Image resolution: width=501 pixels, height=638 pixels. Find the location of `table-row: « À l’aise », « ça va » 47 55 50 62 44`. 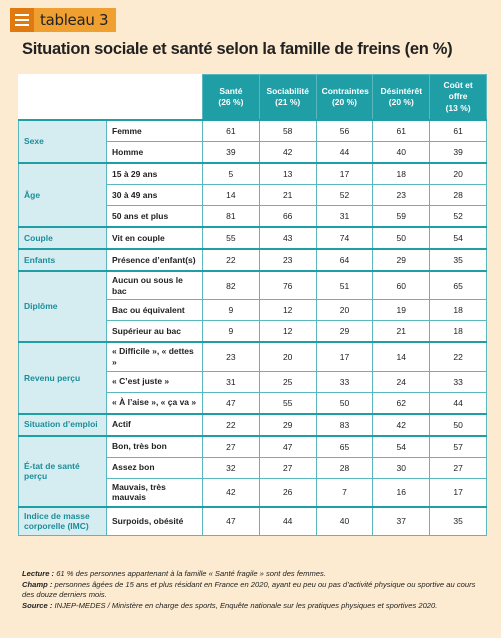

table-row: « À l’aise », « ça va » 47 55 50 62 44 is located at coordinates (253, 402).